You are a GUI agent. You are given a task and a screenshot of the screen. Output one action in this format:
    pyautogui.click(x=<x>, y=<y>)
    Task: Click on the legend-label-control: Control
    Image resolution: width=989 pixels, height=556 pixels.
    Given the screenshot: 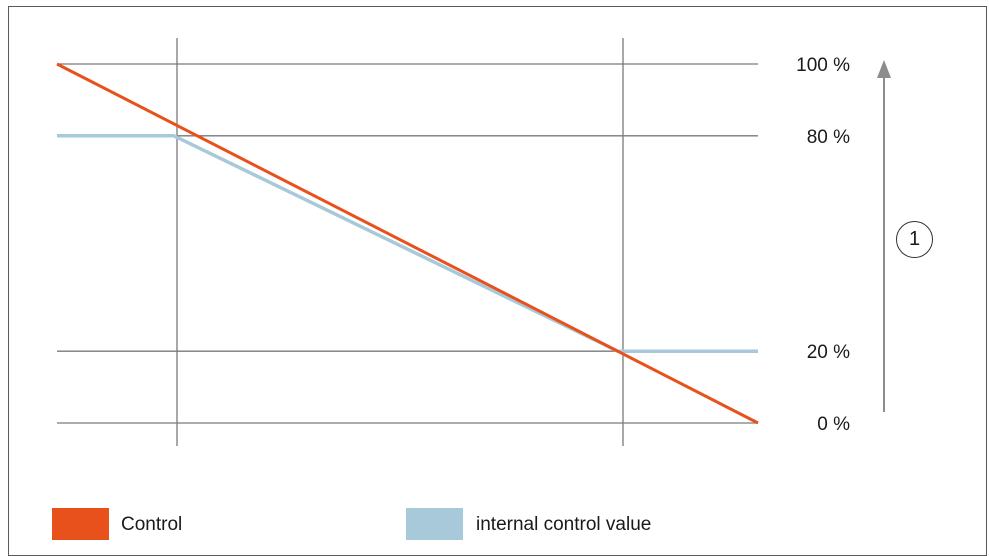 What is the action you would take?
    pyautogui.click(x=152, y=524)
    